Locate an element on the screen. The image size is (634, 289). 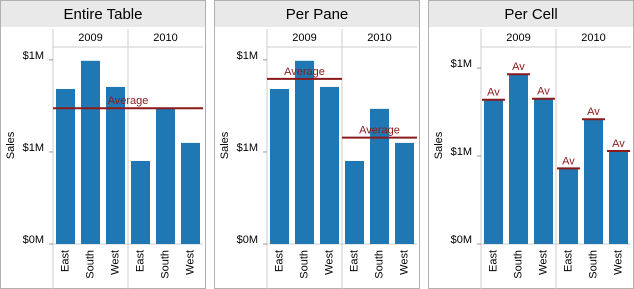
panel-title: Per Cell is located at coordinates (530, 14).